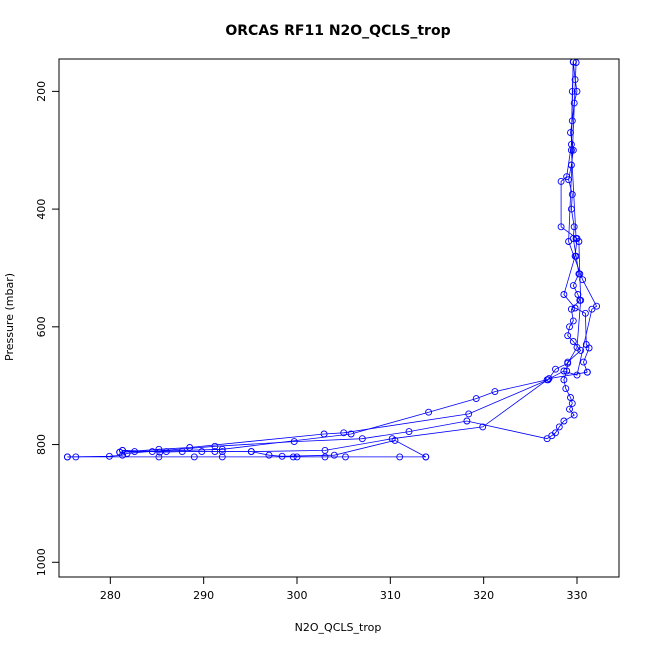 The height and width of the screenshot is (650, 650). I want to click on x-axis: 280 290 300 310 320 330, so click(344, 589).